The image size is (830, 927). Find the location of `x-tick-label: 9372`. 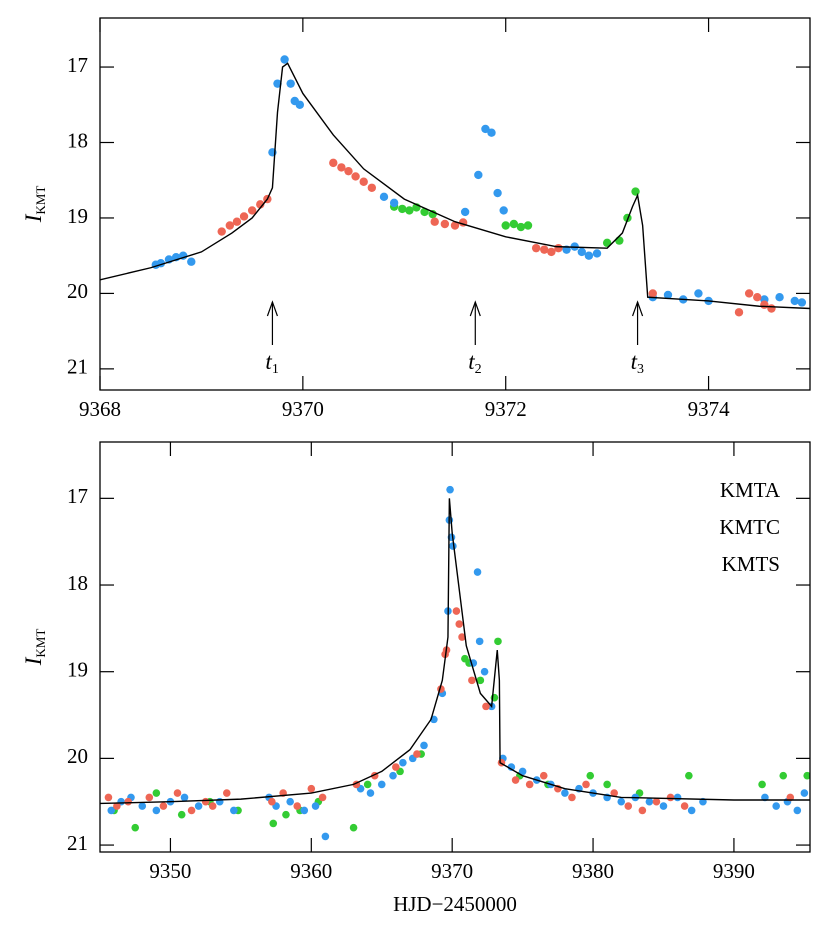

x-tick-label: 9372 is located at coordinates (506, 409).